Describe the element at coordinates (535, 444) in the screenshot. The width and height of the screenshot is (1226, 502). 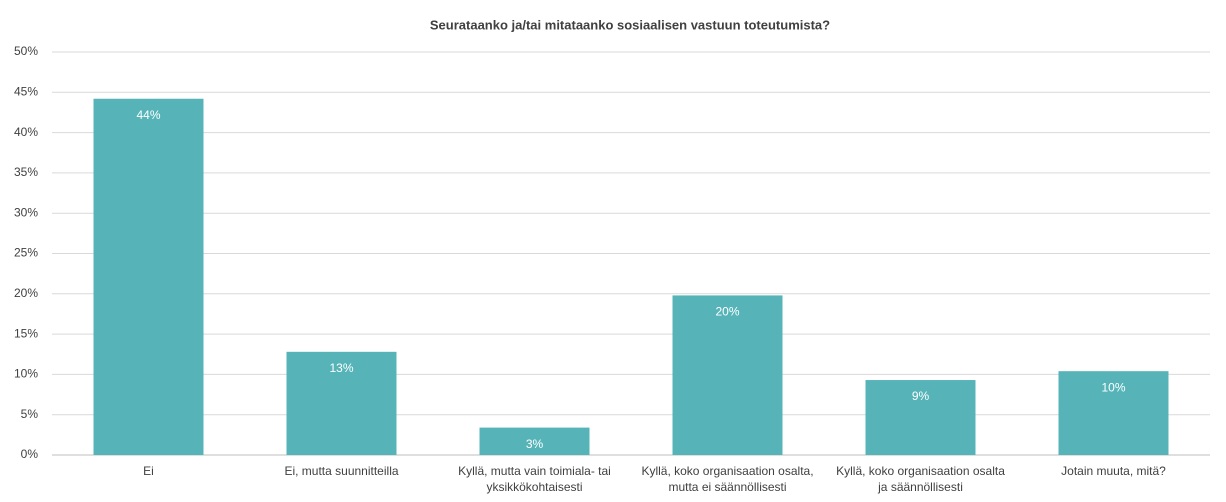
I see `data-label: 3%` at that location.